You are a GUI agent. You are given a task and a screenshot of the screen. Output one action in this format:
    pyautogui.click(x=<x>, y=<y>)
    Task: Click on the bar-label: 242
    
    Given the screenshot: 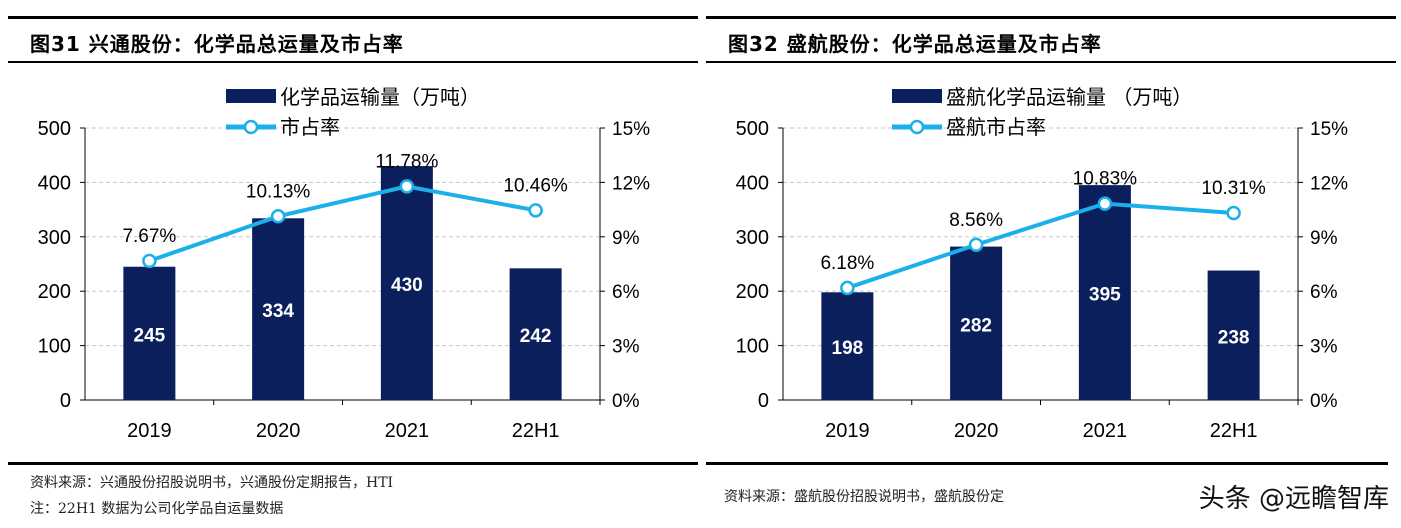 What is the action you would take?
    pyautogui.click(x=536, y=336)
    